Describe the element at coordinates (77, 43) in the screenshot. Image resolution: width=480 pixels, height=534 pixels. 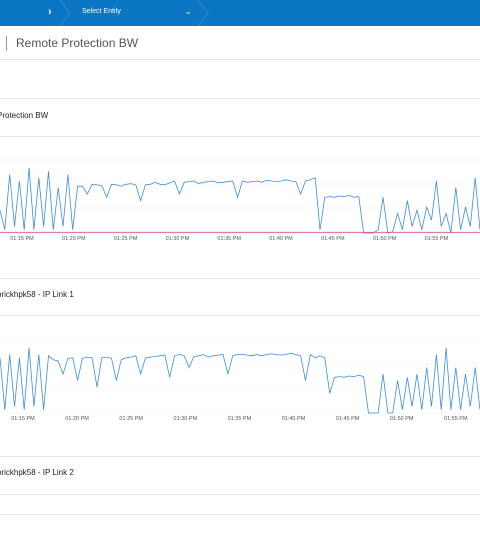
I see `page-title: Remote Protection BW` at that location.